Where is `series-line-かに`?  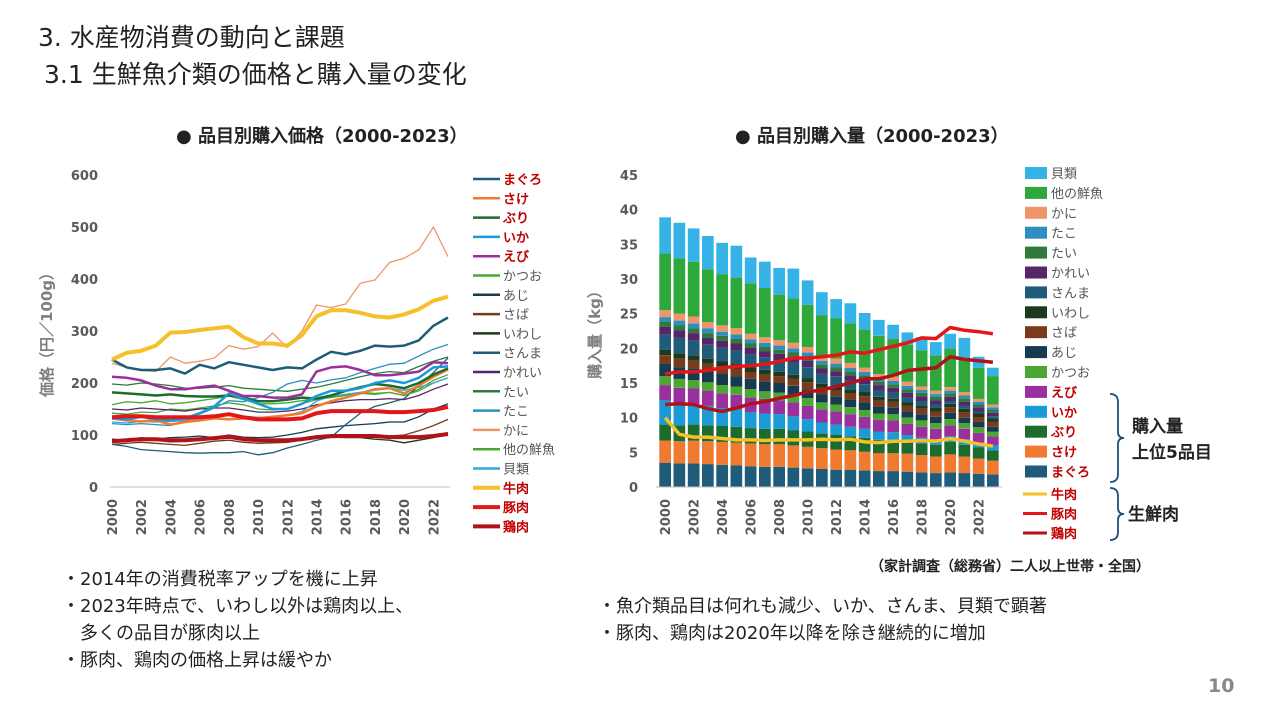
series-line-かに is located at coordinates (280, 299).